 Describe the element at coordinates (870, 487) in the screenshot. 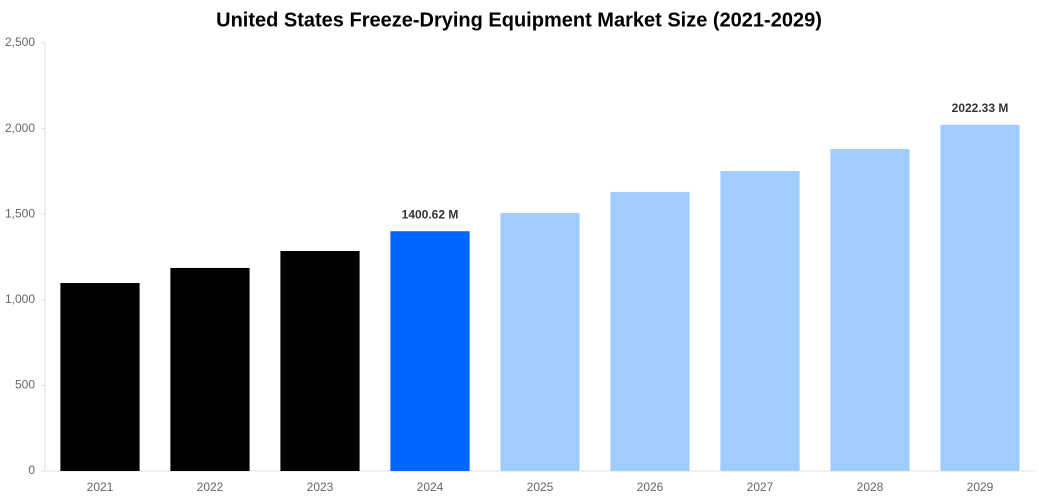

I see `x-tick-label: 2028` at that location.